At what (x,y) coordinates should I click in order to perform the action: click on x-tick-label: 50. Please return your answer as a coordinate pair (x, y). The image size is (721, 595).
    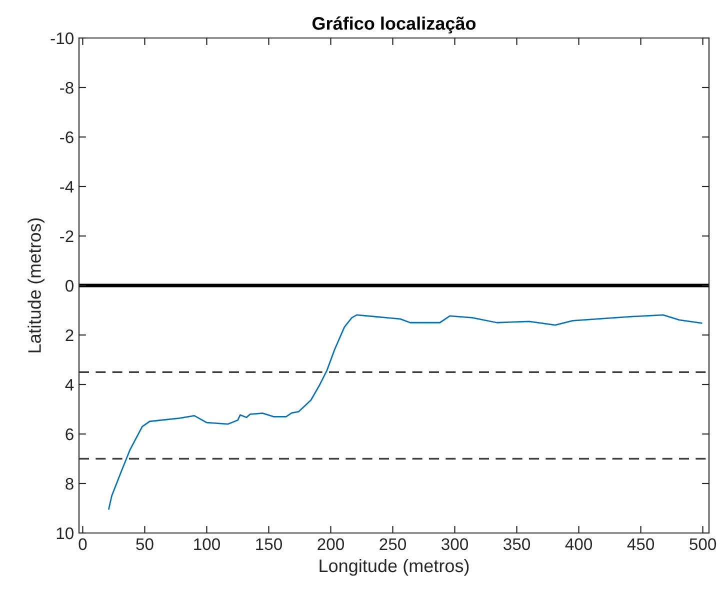
    Looking at the image, I should click on (145, 544).